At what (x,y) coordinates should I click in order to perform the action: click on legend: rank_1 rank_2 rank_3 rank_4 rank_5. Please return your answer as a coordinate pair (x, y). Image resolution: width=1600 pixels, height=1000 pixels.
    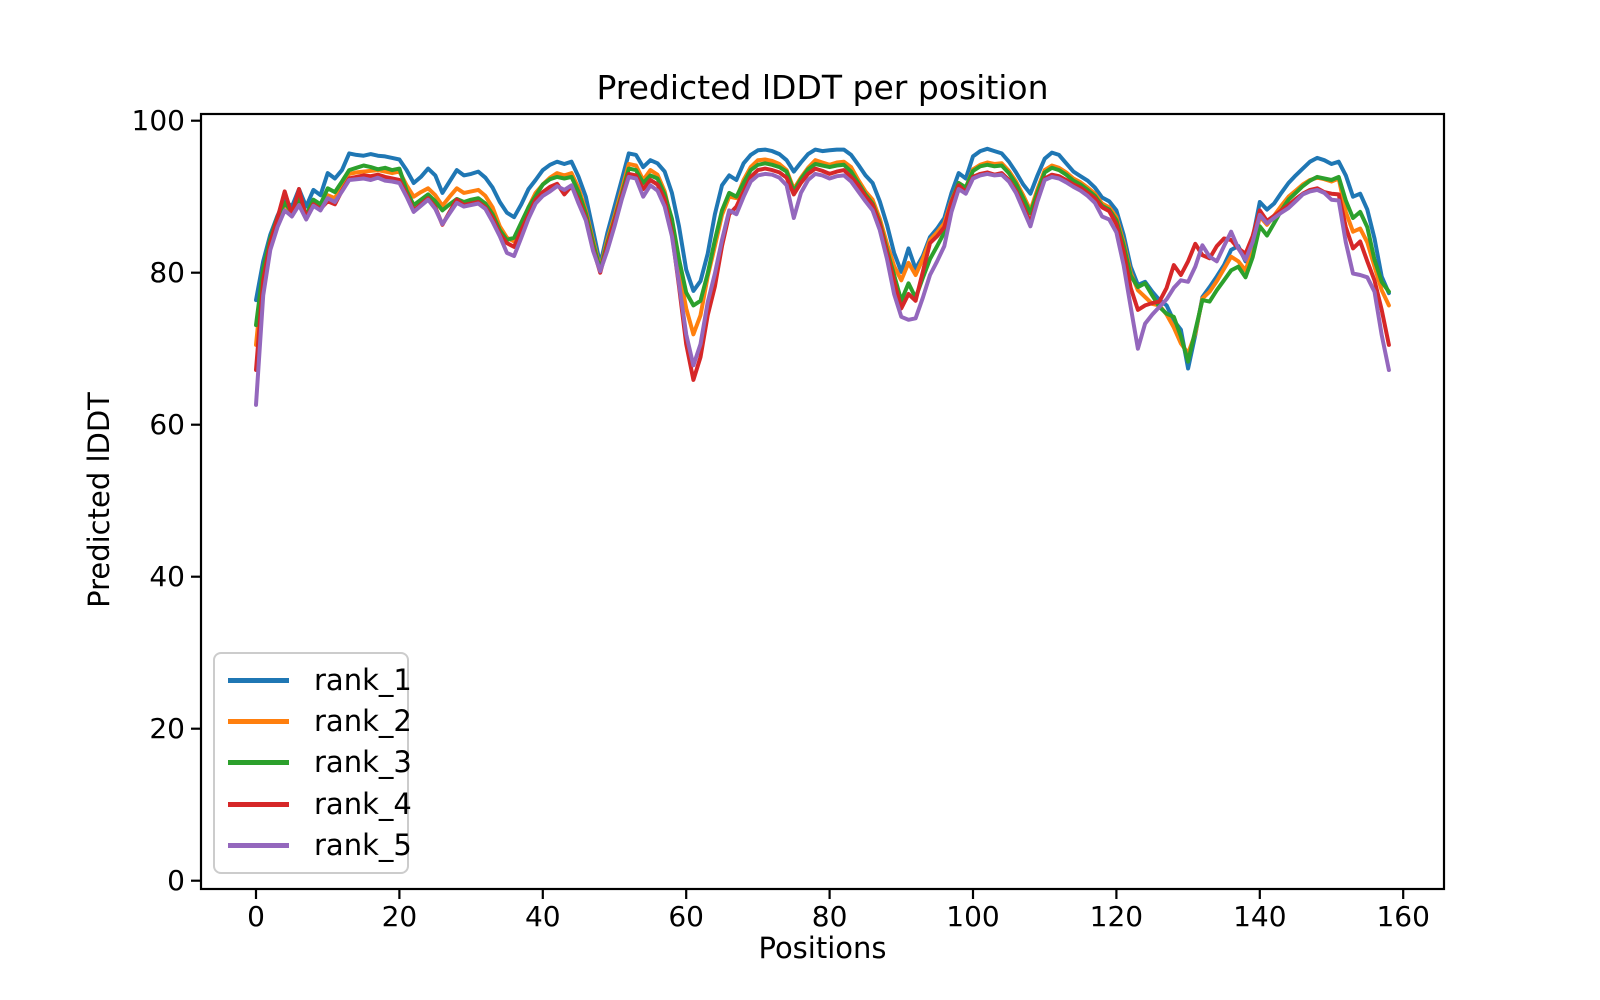
    Looking at the image, I should click on (312, 763).